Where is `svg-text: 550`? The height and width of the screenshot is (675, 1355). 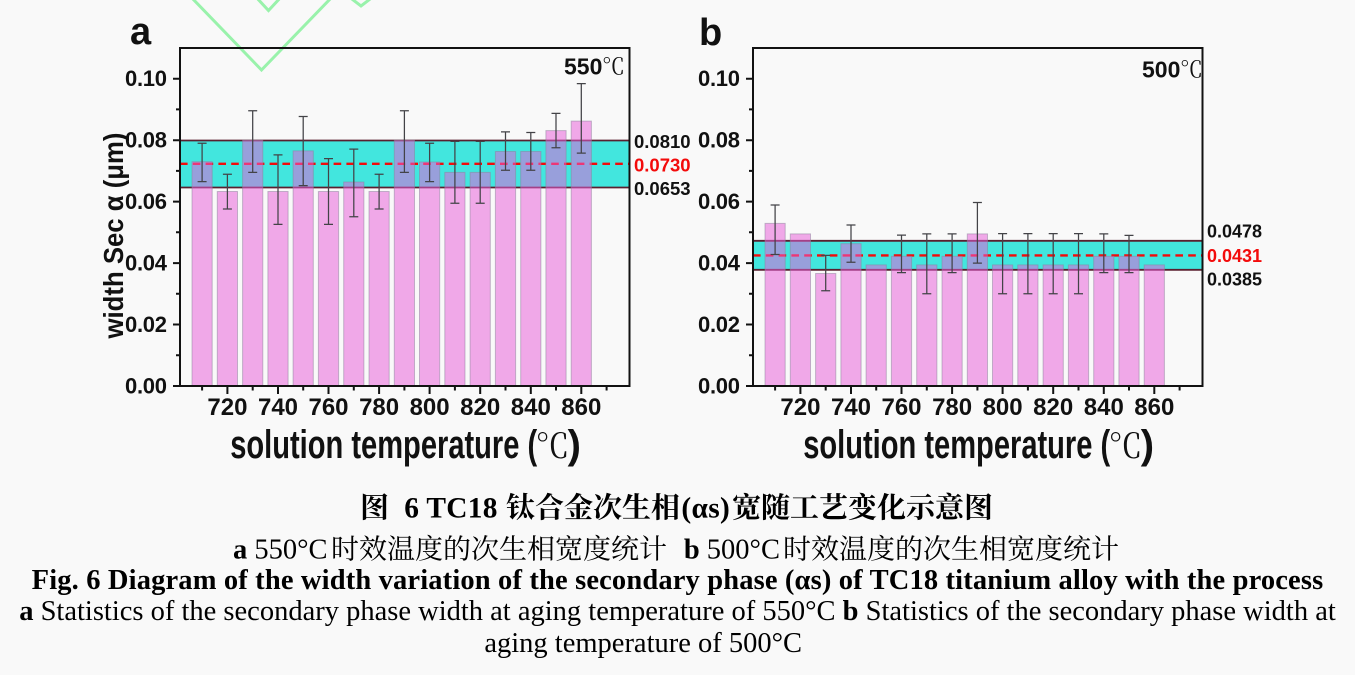
svg-text: 550 is located at coordinates (583, 67).